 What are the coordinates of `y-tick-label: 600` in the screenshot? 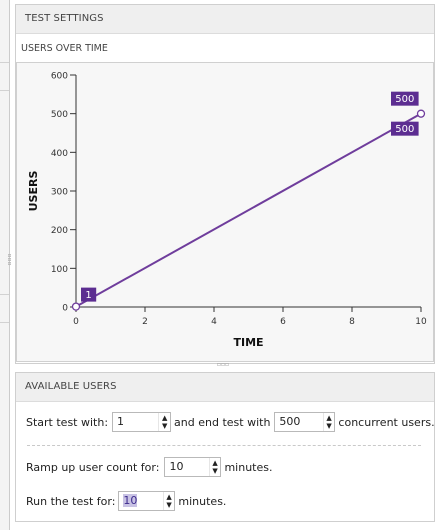 It's located at (59, 77).